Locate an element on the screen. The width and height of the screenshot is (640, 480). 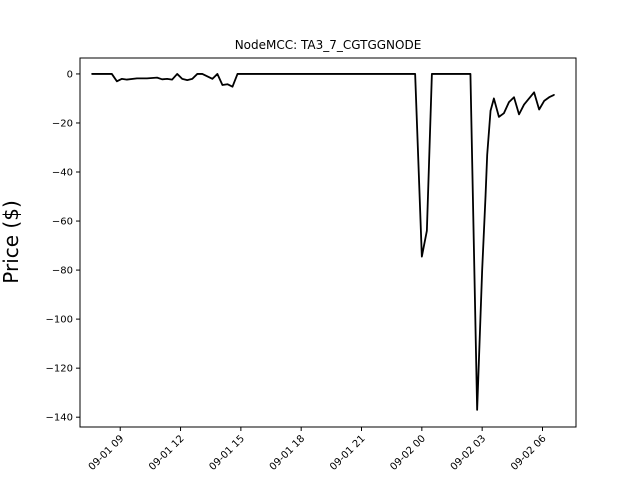
y-tick-label: 0 is located at coordinates (70, 74).